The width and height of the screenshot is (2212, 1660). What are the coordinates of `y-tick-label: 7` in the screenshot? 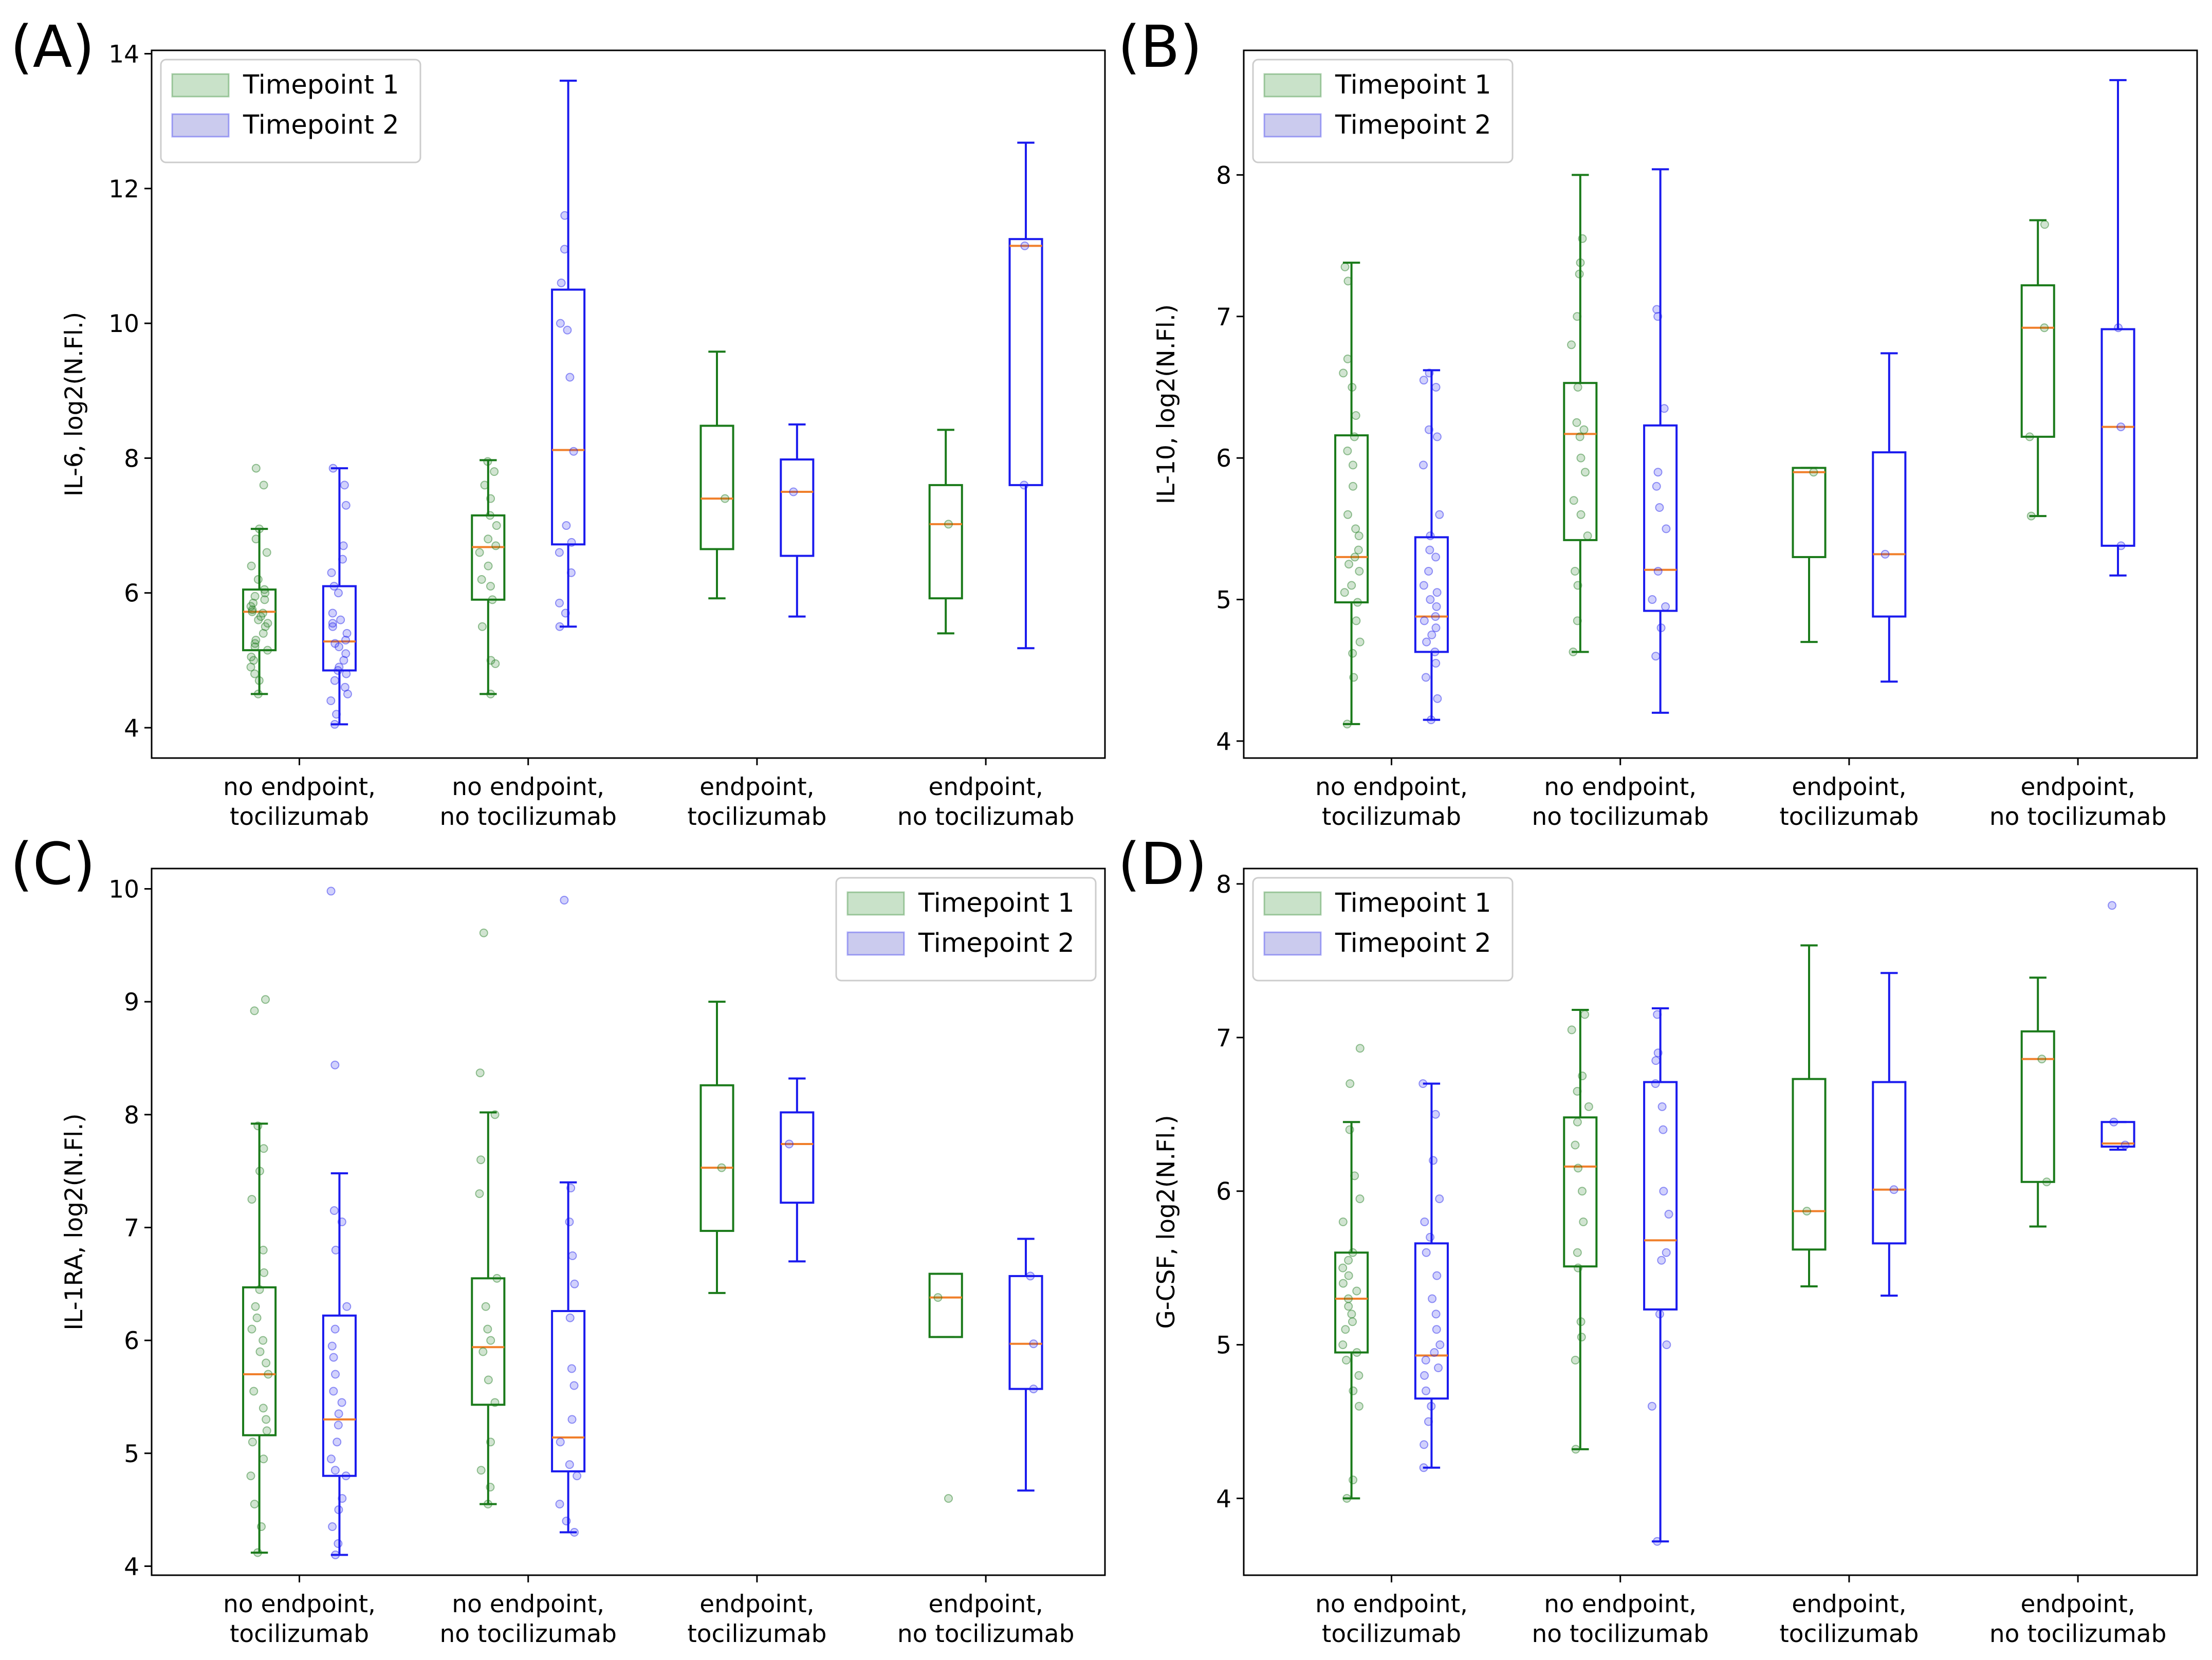 It's located at (1223, 317).